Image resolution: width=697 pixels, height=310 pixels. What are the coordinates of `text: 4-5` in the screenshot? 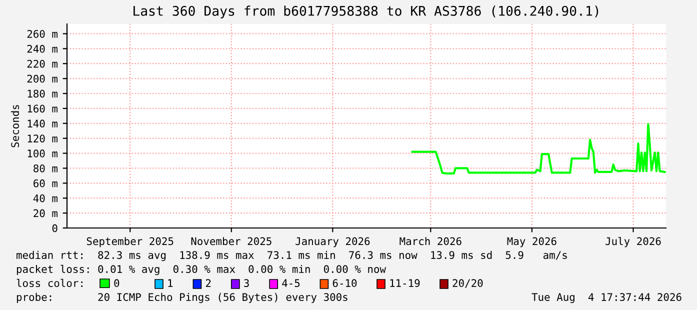 It's located at (291, 283).